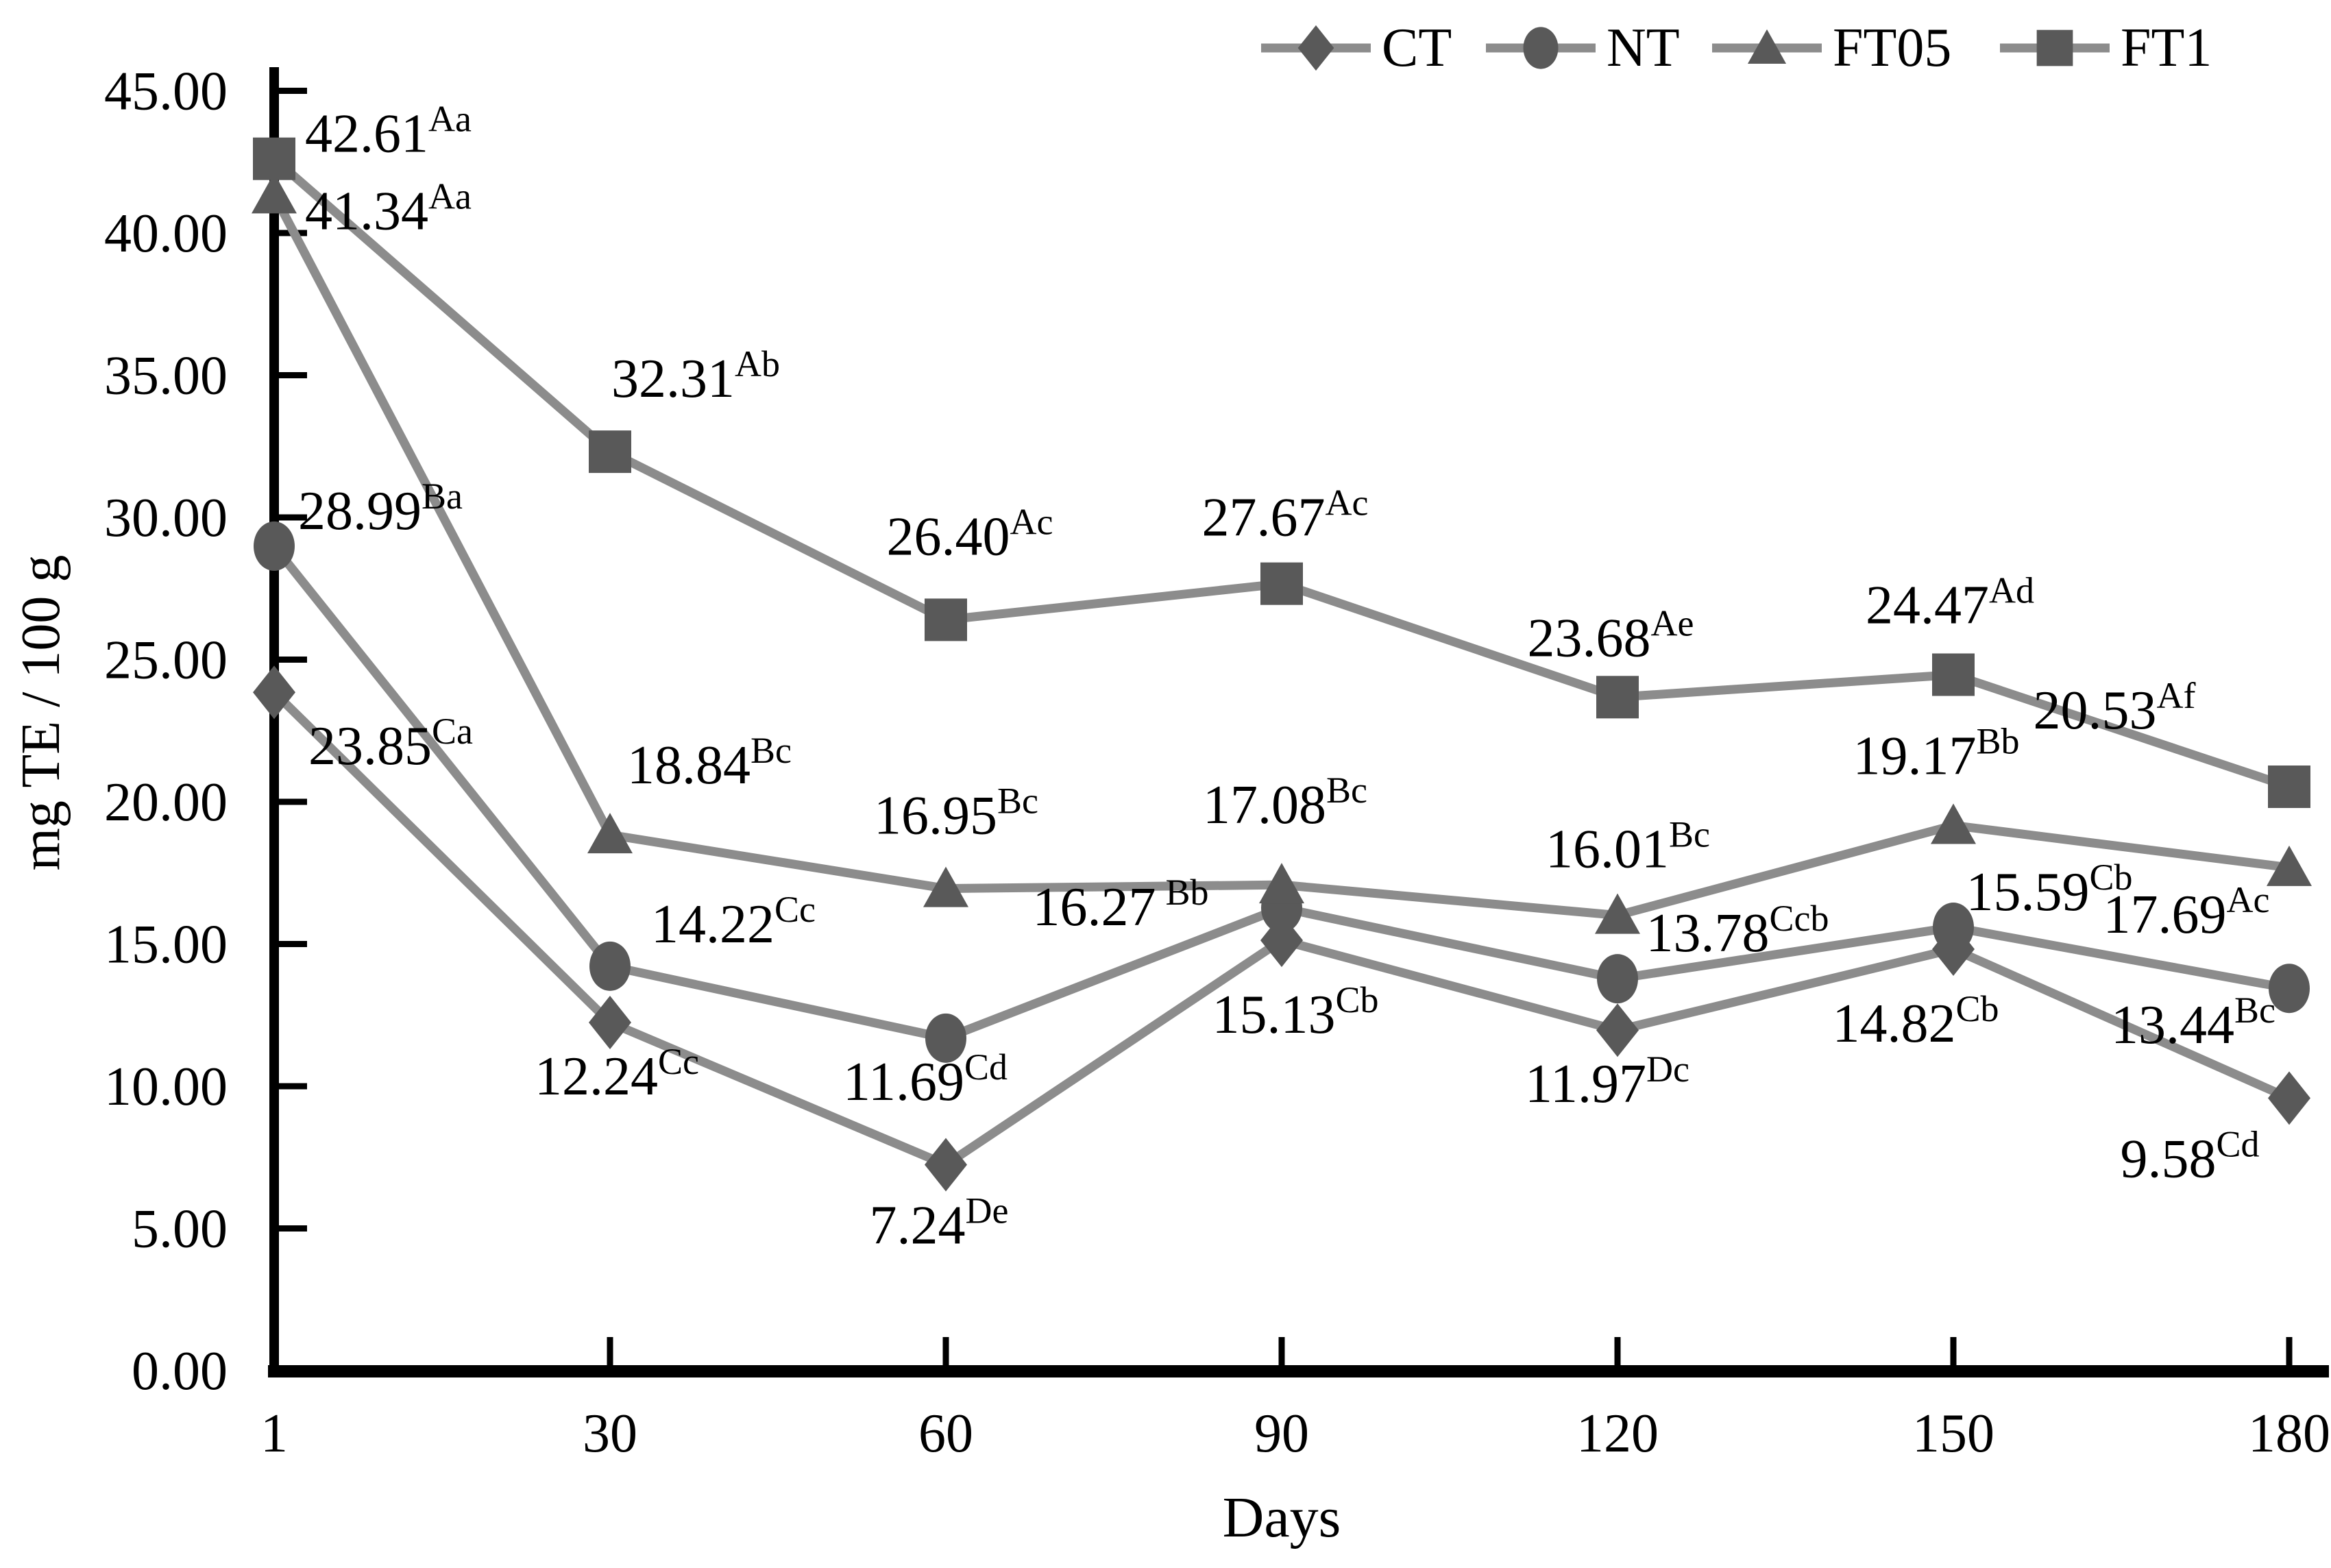 Image resolution: width=2331 pixels, height=1568 pixels. What do you see at coordinates (1737, 931) in the screenshot?
I see `point-label-NT-day-120: 13.78Ccb` at bounding box center [1737, 931].